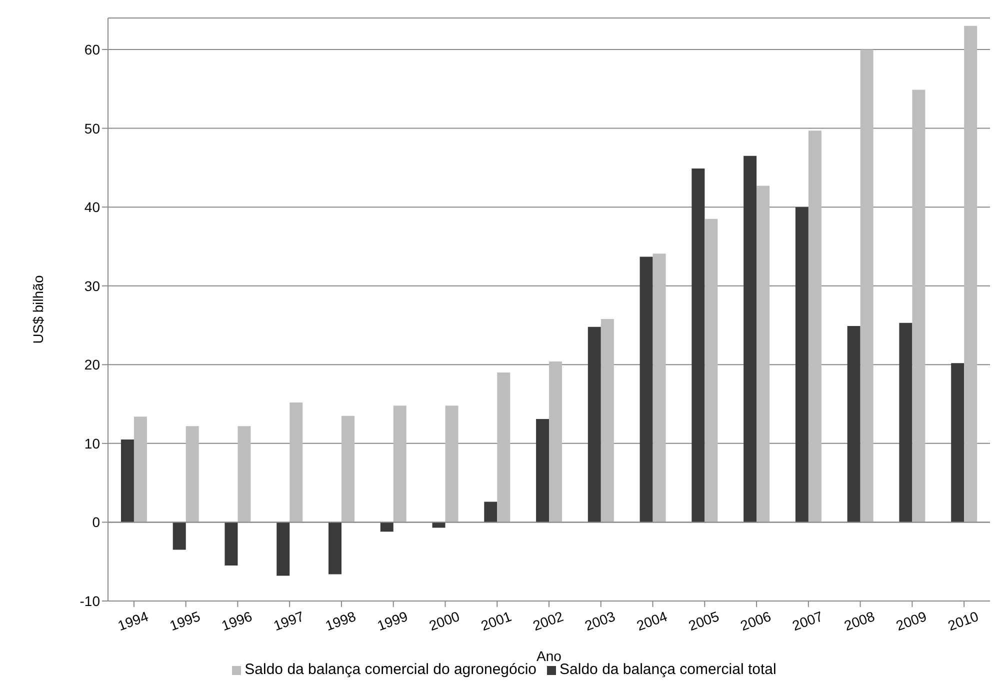  What do you see at coordinates (92, 128) in the screenshot?
I see `y-tick-label: 50` at bounding box center [92, 128].